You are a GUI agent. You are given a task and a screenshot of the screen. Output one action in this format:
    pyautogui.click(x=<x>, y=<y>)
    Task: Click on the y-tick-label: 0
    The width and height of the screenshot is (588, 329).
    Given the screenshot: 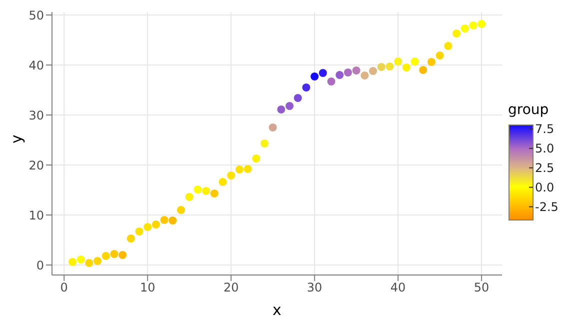 What is the action you would take?
    pyautogui.click(x=40, y=265)
    